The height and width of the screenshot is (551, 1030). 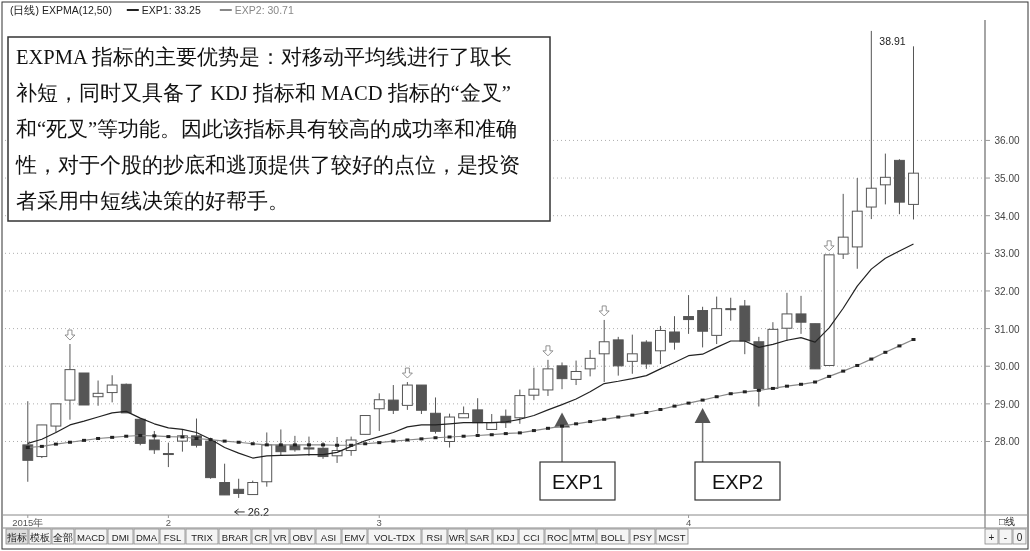 I want to click on y-tick-label: 35.00, so click(x=1007, y=179).